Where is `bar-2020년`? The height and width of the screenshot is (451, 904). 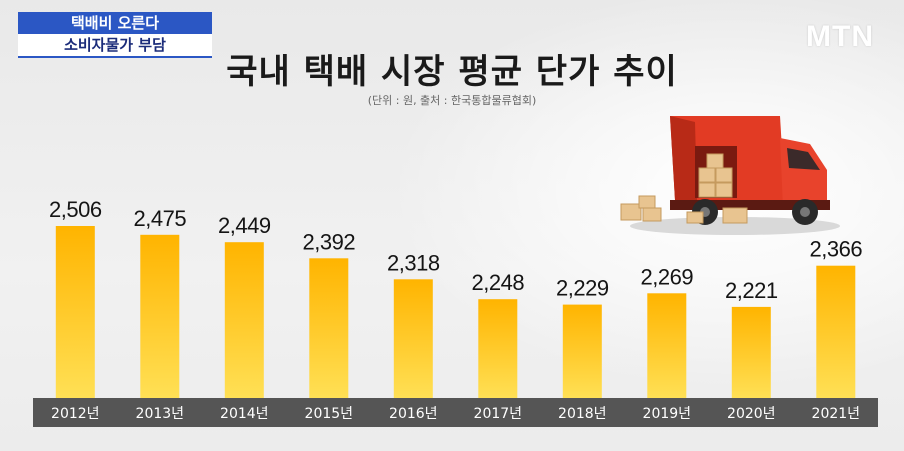 bar-2020년 is located at coordinates (751, 352).